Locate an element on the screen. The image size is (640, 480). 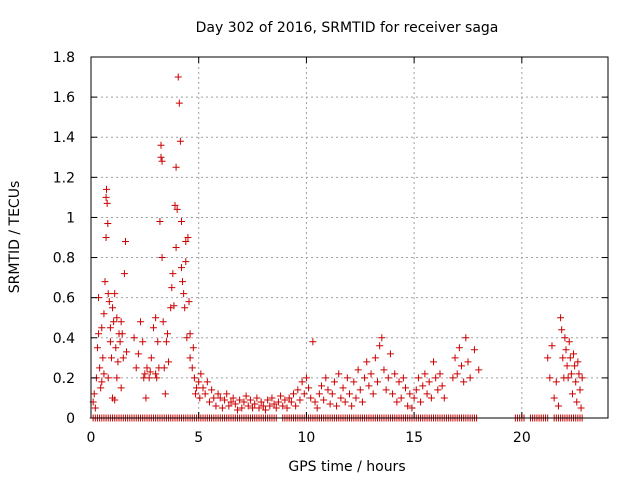
y-tick-label: 0.2 is located at coordinates (64, 379).